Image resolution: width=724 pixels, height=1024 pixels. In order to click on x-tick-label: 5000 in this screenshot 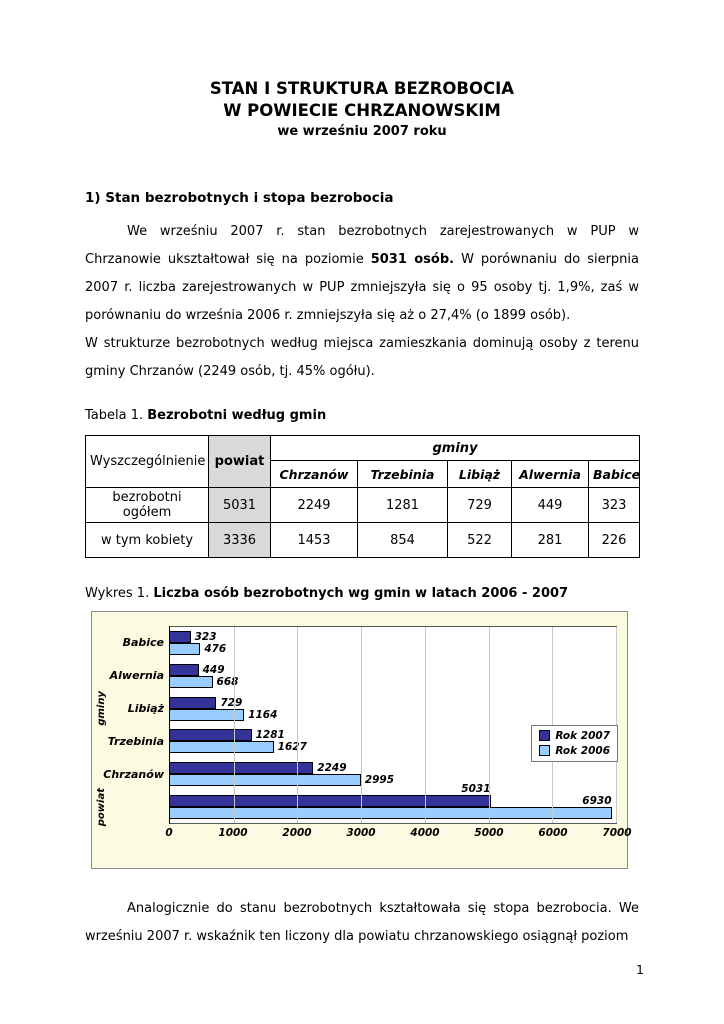, I will do `click(489, 833)`.